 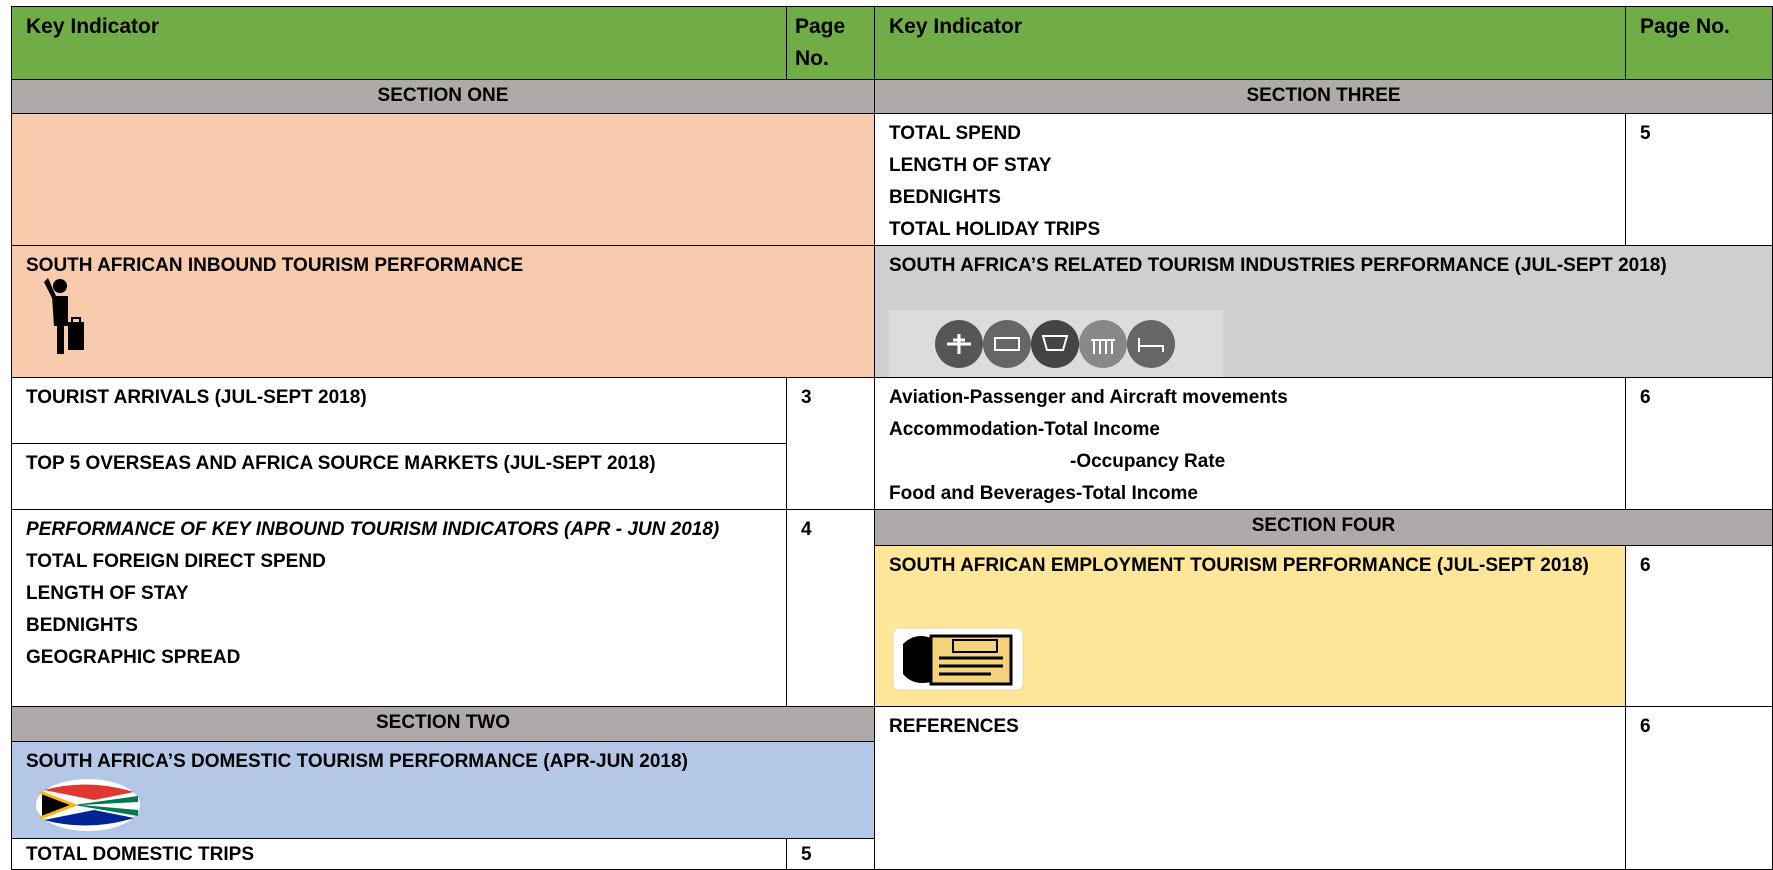 I want to click on item: TOURIST ARRIVALS (JUL-SEPT 2018), so click(x=196, y=397).